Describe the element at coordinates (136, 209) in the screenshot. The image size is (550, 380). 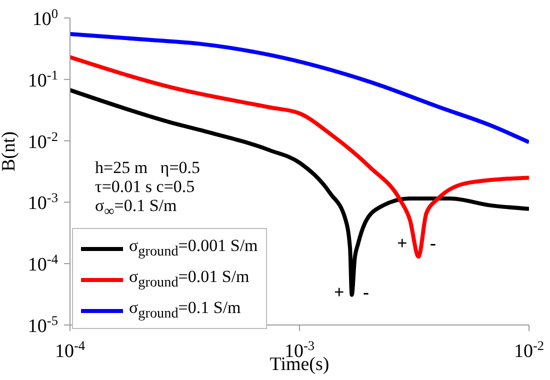
I see `annotation: σ$_{∞}$=0.1 S/m` at that location.